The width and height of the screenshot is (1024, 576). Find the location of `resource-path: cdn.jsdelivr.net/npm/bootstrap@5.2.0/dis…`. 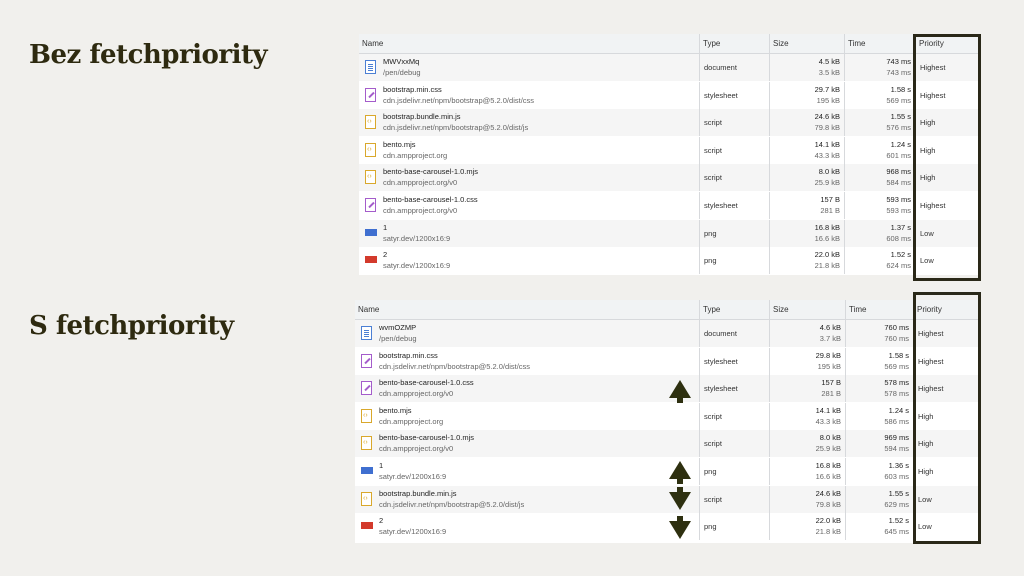

resource-path: cdn.jsdelivr.net/npm/bootstrap@5.2.0/dis… is located at coordinates (455, 366).